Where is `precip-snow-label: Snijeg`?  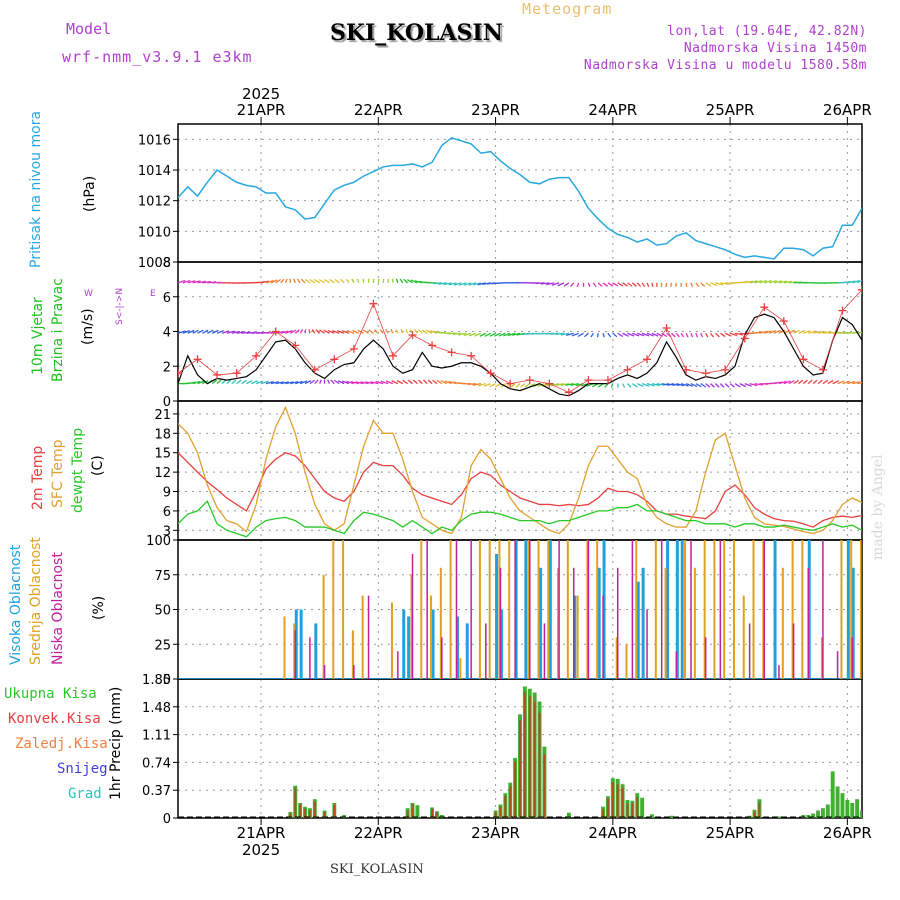 precip-snow-label: Snijeg is located at coordinates (82, 769).